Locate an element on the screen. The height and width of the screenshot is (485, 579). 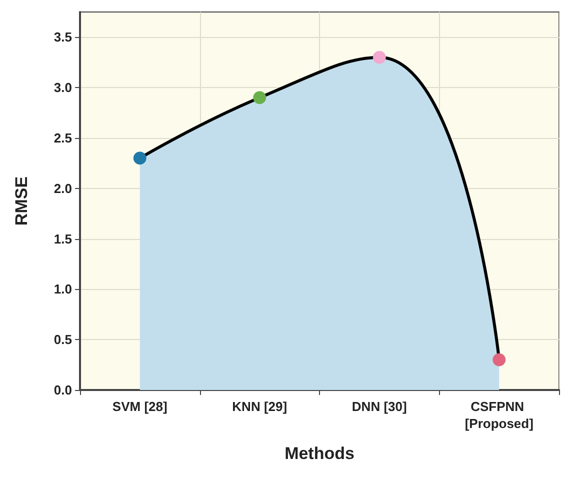
x-tick-label: SVM [28] is located at coordinates (140, 406).